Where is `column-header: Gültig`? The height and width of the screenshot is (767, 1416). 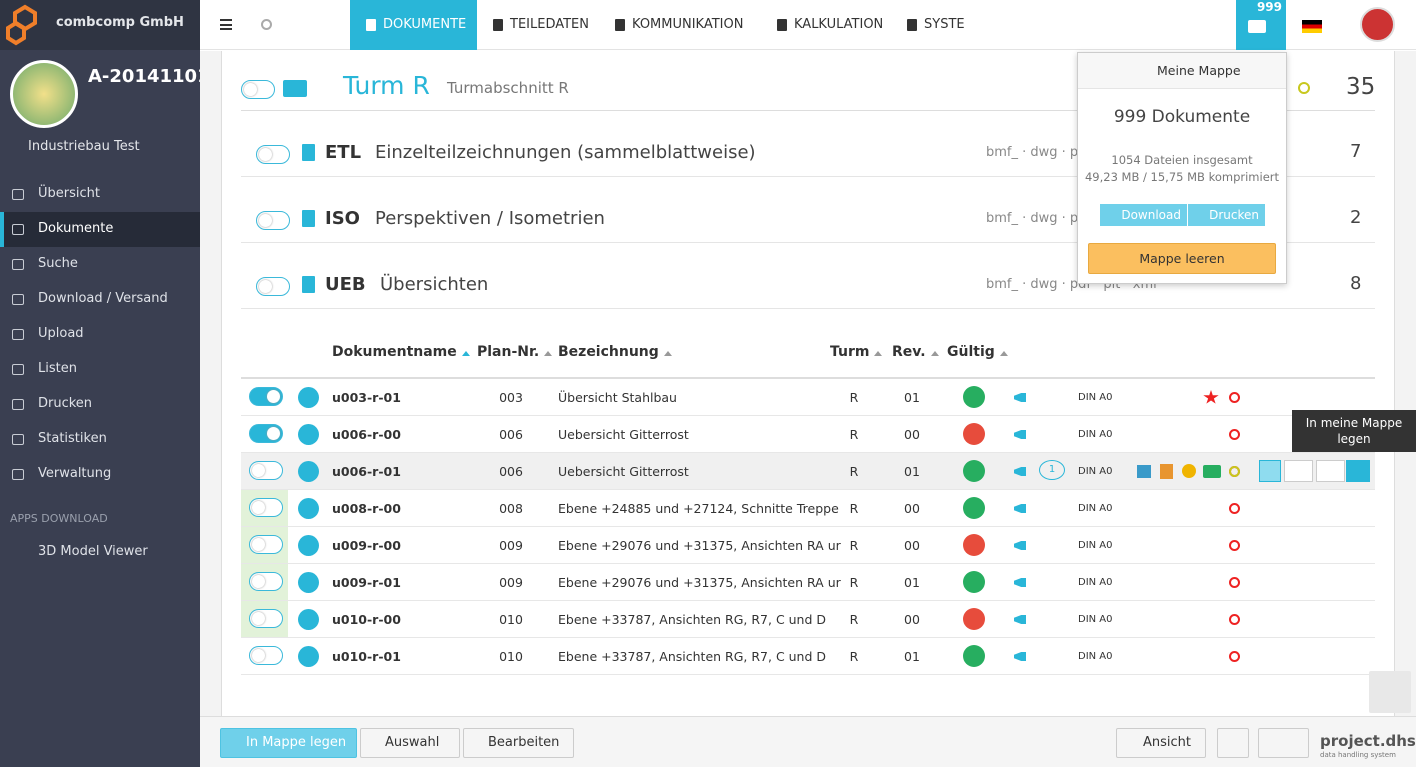
column-header: Gültig is located at coordinates (971, 352).